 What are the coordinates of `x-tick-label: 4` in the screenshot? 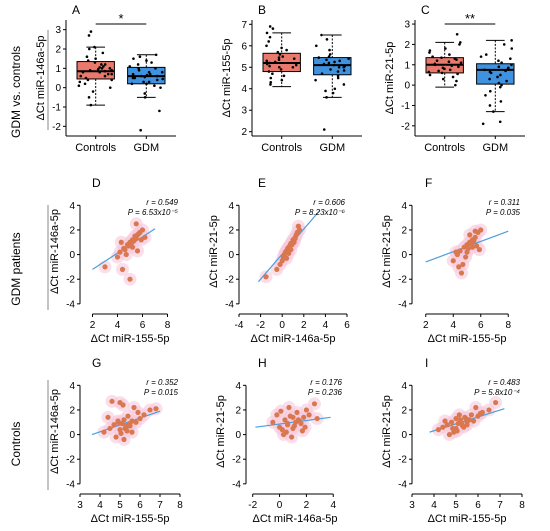 It's located at (100, 505).